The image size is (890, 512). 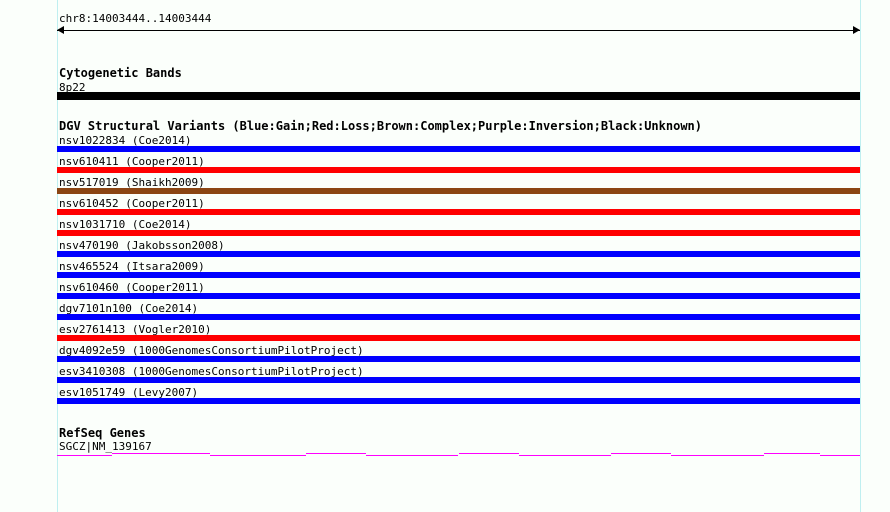 What do you see at coordinates (60, 30) in the screenshot?
I see `arrow-left-icon` at bounding box center [60, 30].